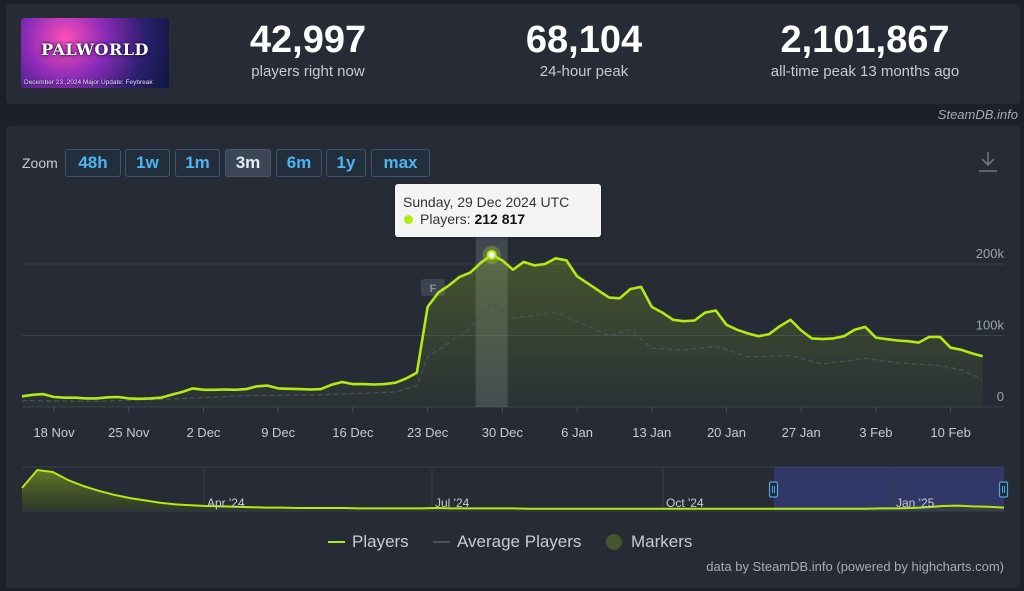 This screenshot has width=1024, height=591. What do you see at coordinates (88, 82) in the screenshot?
I see `banner-caption: December 23 ,2024 Major Update: Feybreak` at bounding box center [88, 82].